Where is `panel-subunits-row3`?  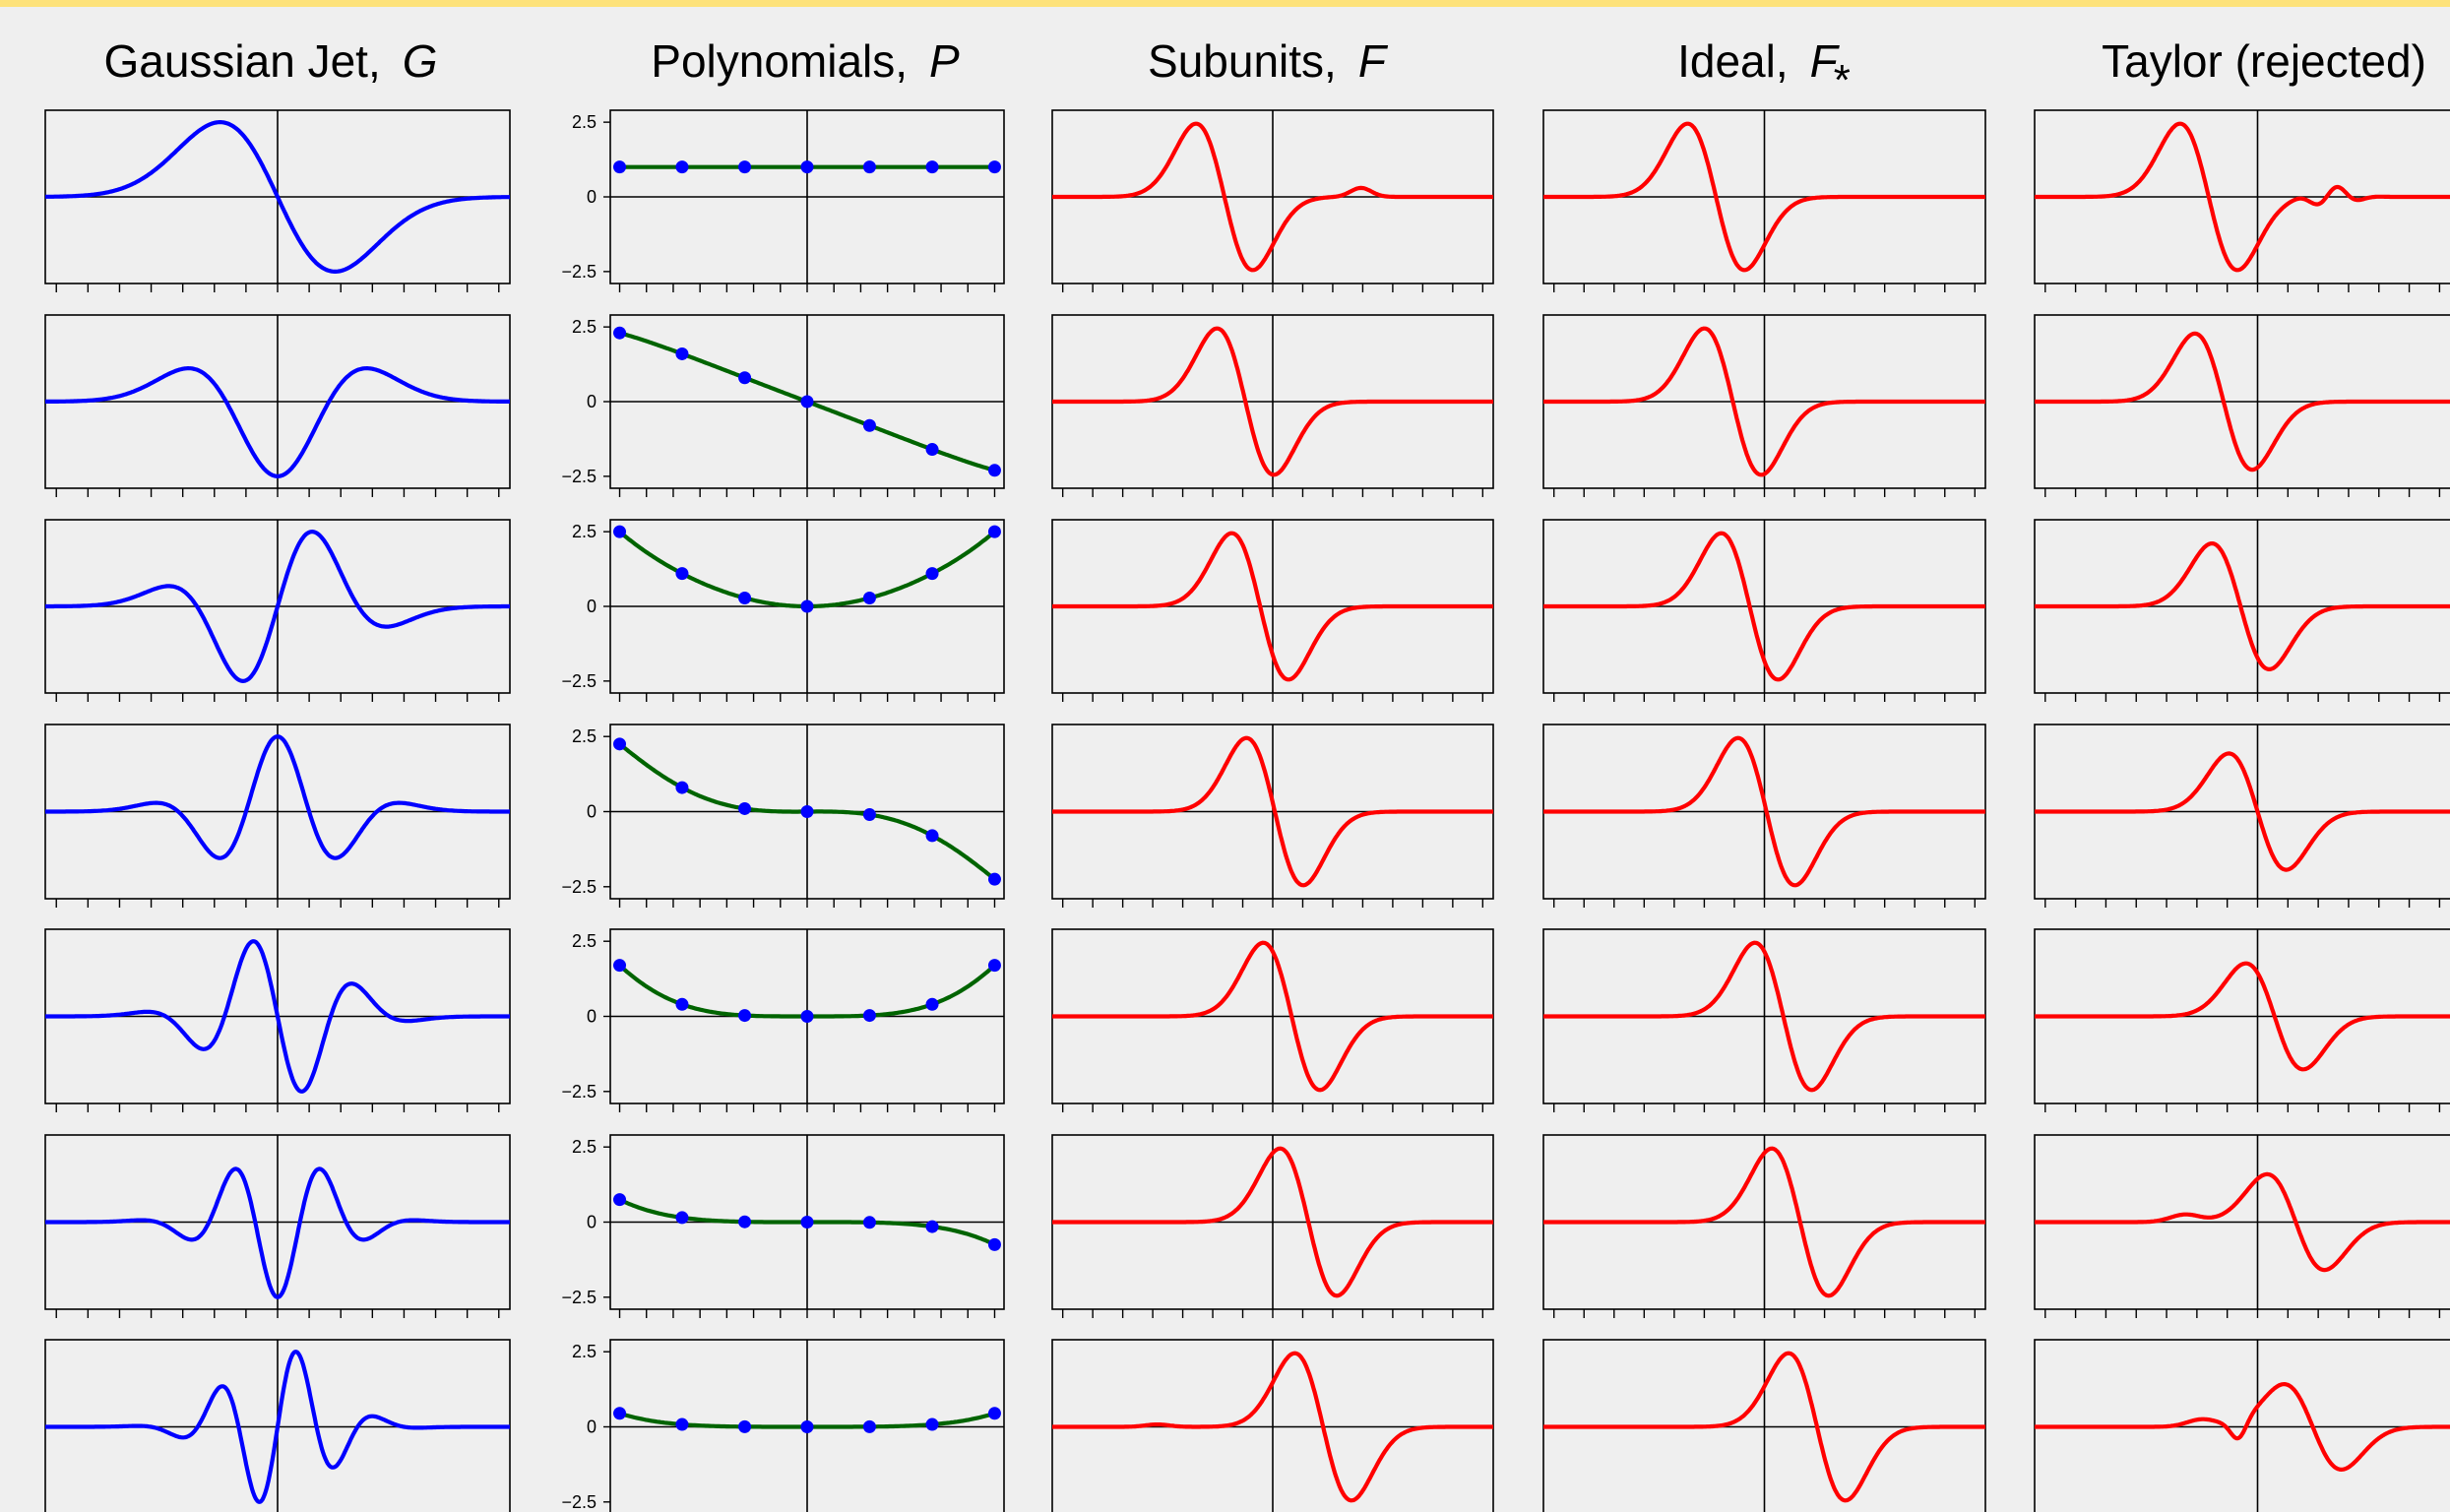 panel-subunits-row3 is located at coordinates (1272, 610).